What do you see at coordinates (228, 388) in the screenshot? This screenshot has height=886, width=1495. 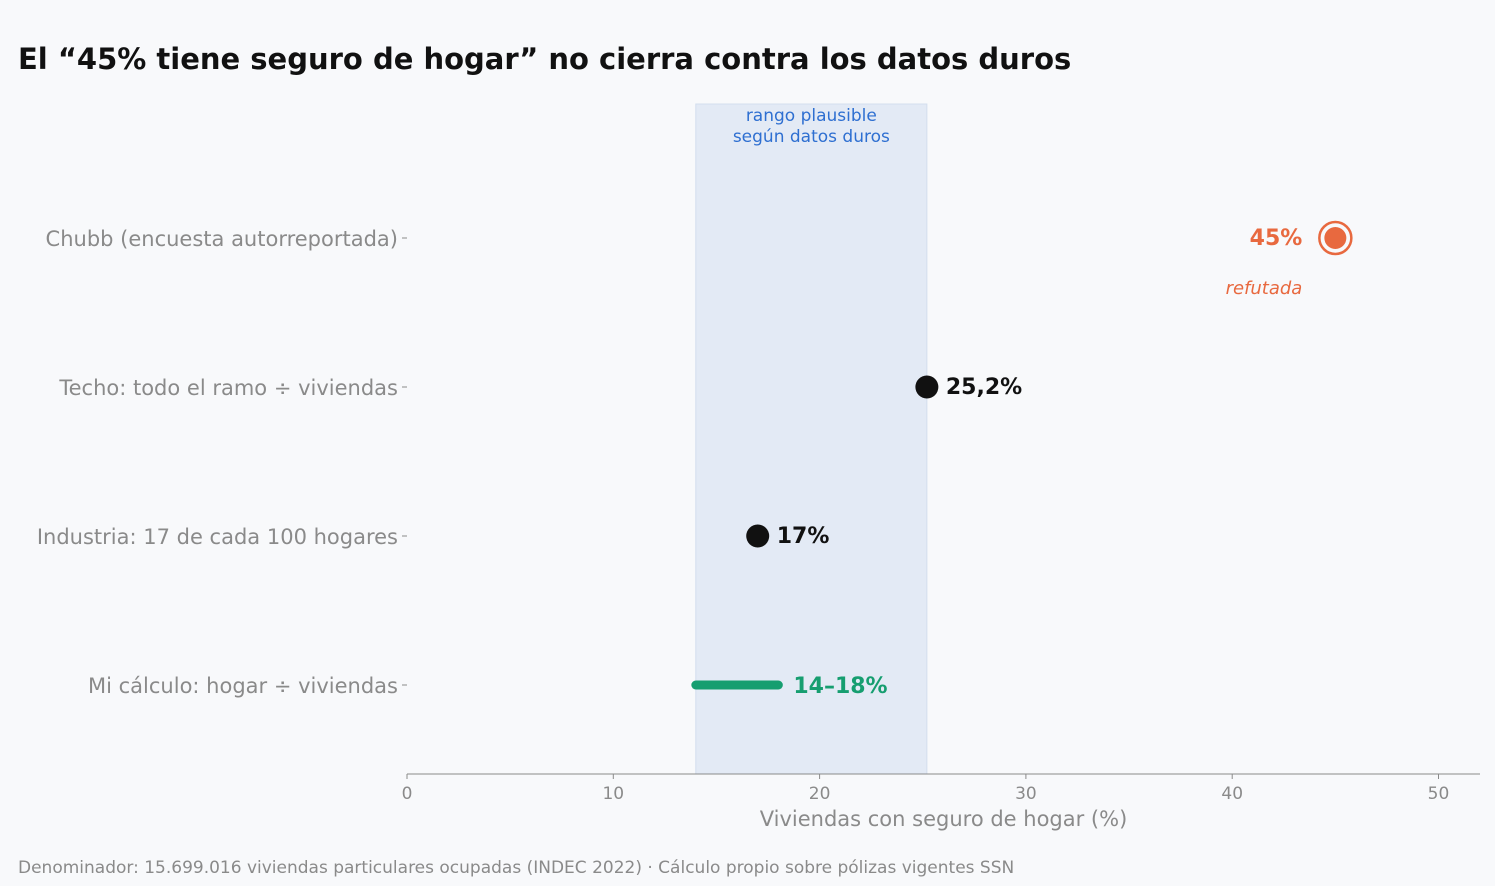 I see `y-category-label: Techo: todo el ramo ÷ viviendas` at bounding box center [228, 388].